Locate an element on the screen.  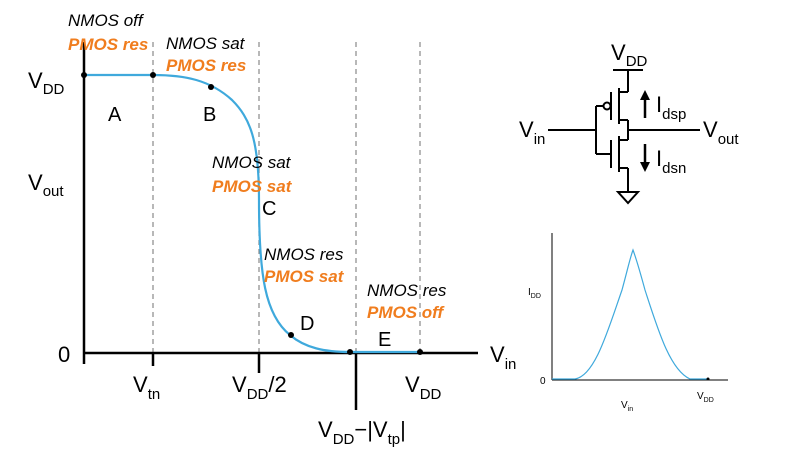
point-de is located at coordinates (350, 352).